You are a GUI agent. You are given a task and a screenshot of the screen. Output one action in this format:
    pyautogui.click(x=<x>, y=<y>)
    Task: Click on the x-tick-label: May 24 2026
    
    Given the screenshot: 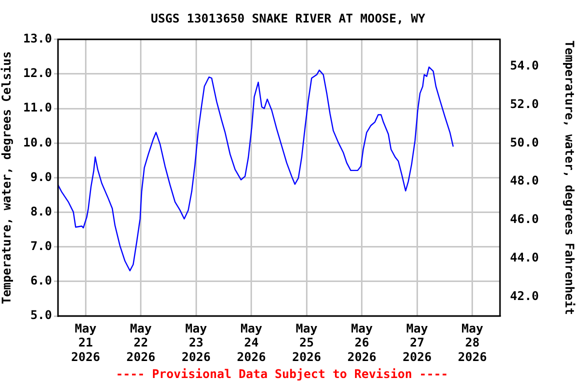 What is the action you would take?
    pyautogui.click(x=251, y=342)
    